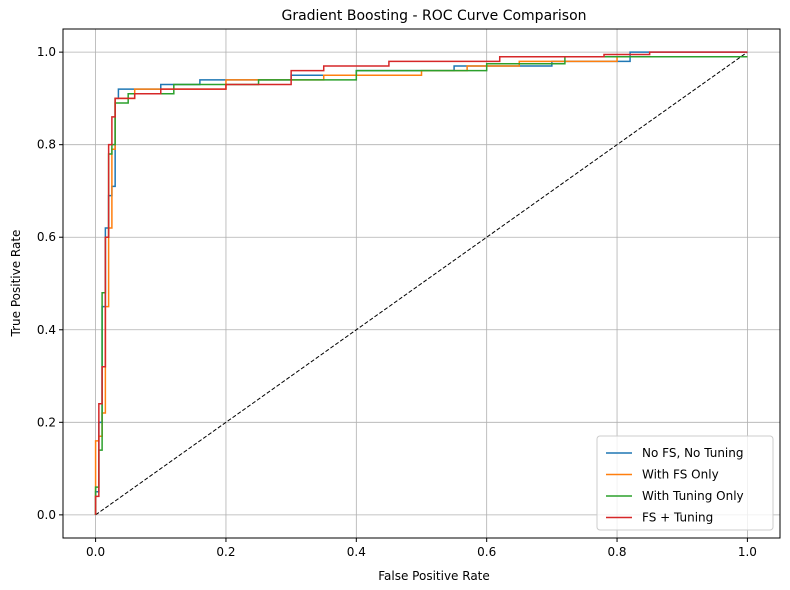 This screenshot has width=790, height=590. What do you see at coordinates (356, 552) in the screenshot?
I see `x-tick-label: 0.4` at bounding box center [356, 552].